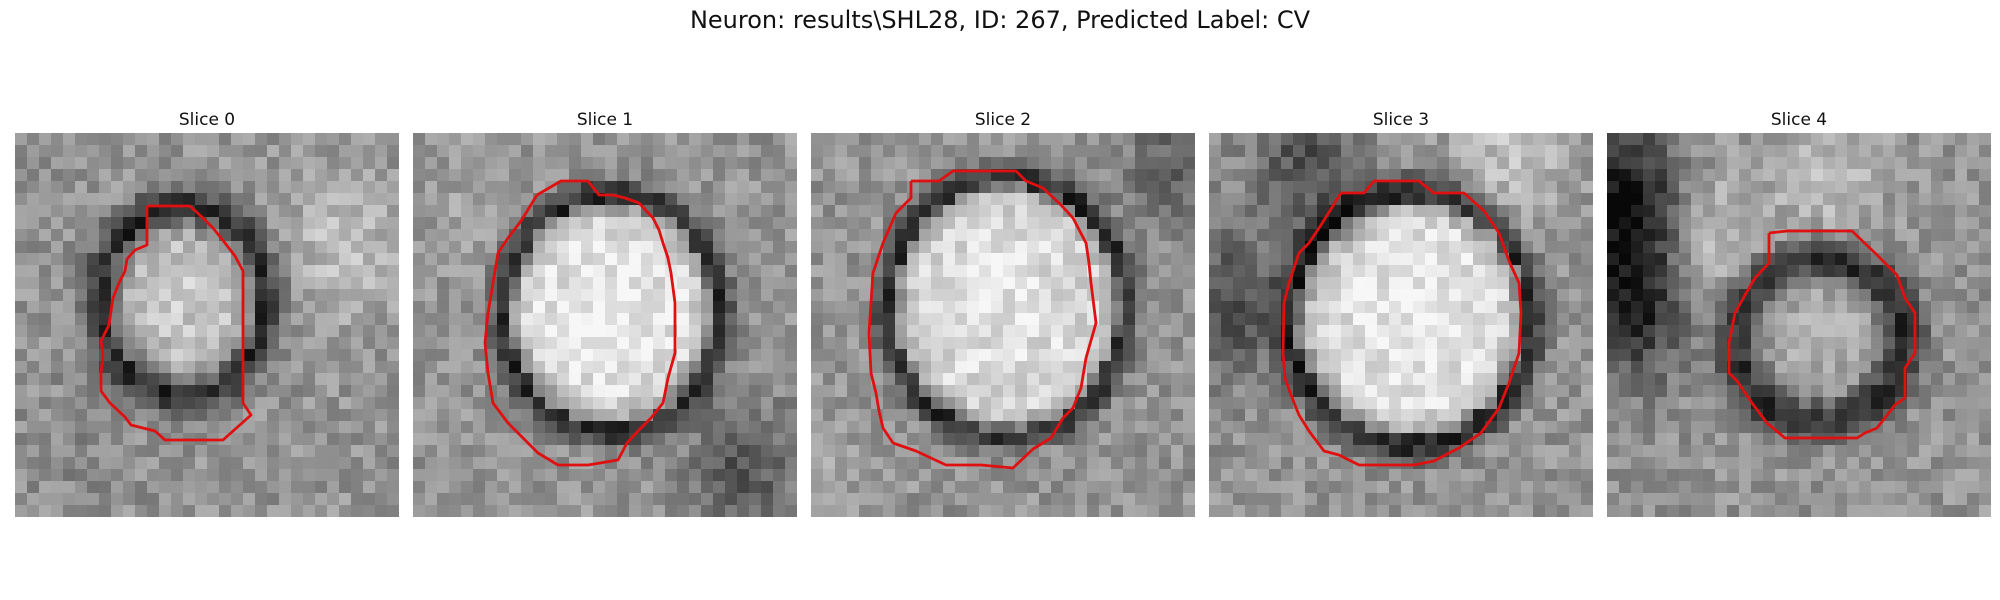 This screenshot has width=2000, height=600. What do you see at coordinates (207, 120) in the screenshot?
I see `slice-title: Slice 0` at bounding box center [207, 120].